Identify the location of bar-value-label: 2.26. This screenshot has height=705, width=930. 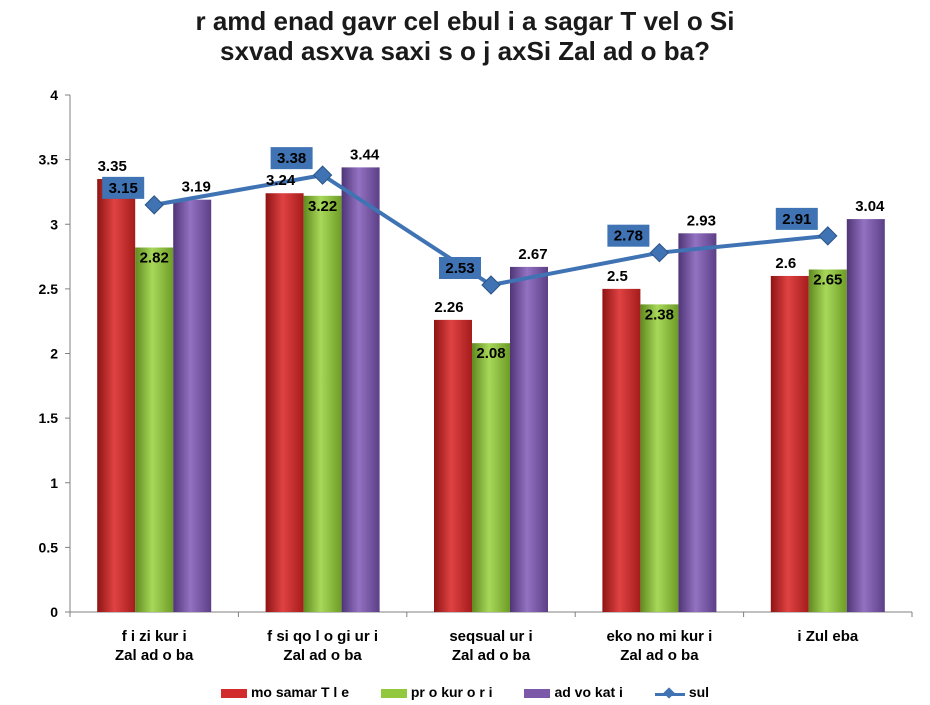
(448, 307).